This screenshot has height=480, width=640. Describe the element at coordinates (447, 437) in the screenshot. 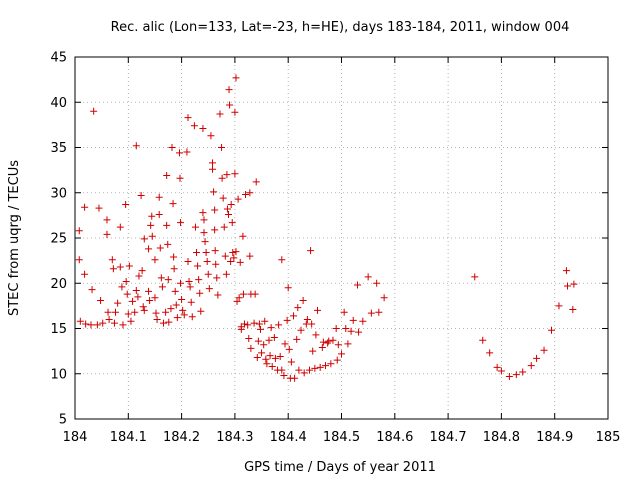

I see `x-tick-label: 184.7` at that location.